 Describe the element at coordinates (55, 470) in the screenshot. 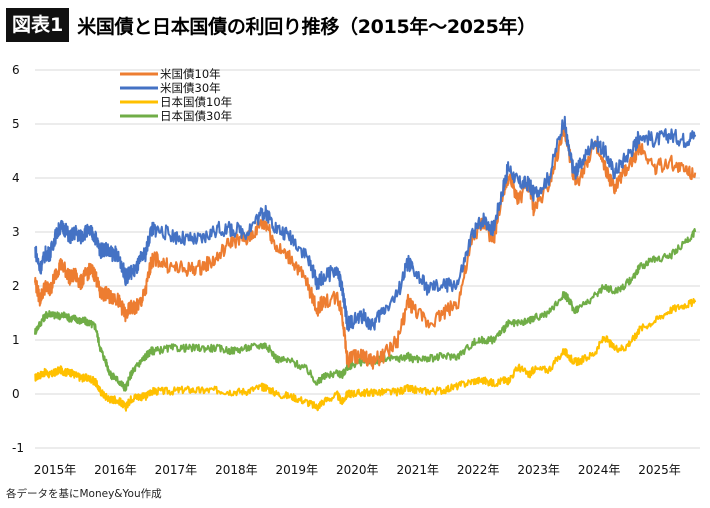

I see `x-tick-label: 2015年` at that location.